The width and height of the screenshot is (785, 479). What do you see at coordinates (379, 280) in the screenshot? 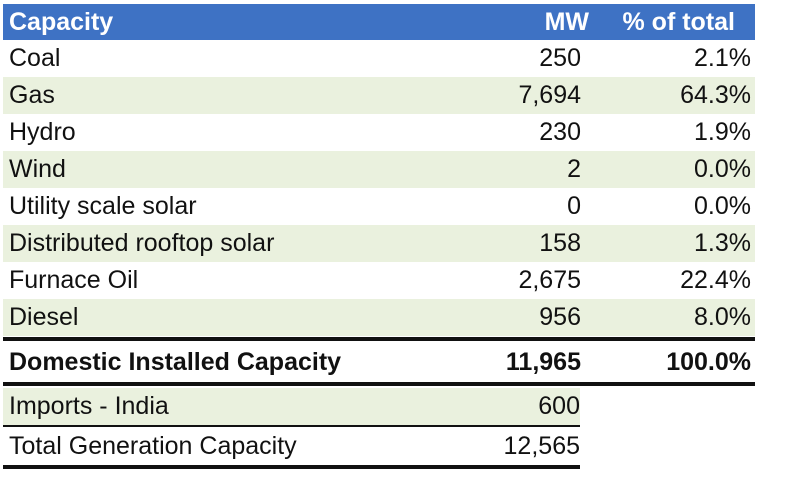
I see `table-row: Furnace Oil 2,675 22.4%` at bounding box center [379, 280].